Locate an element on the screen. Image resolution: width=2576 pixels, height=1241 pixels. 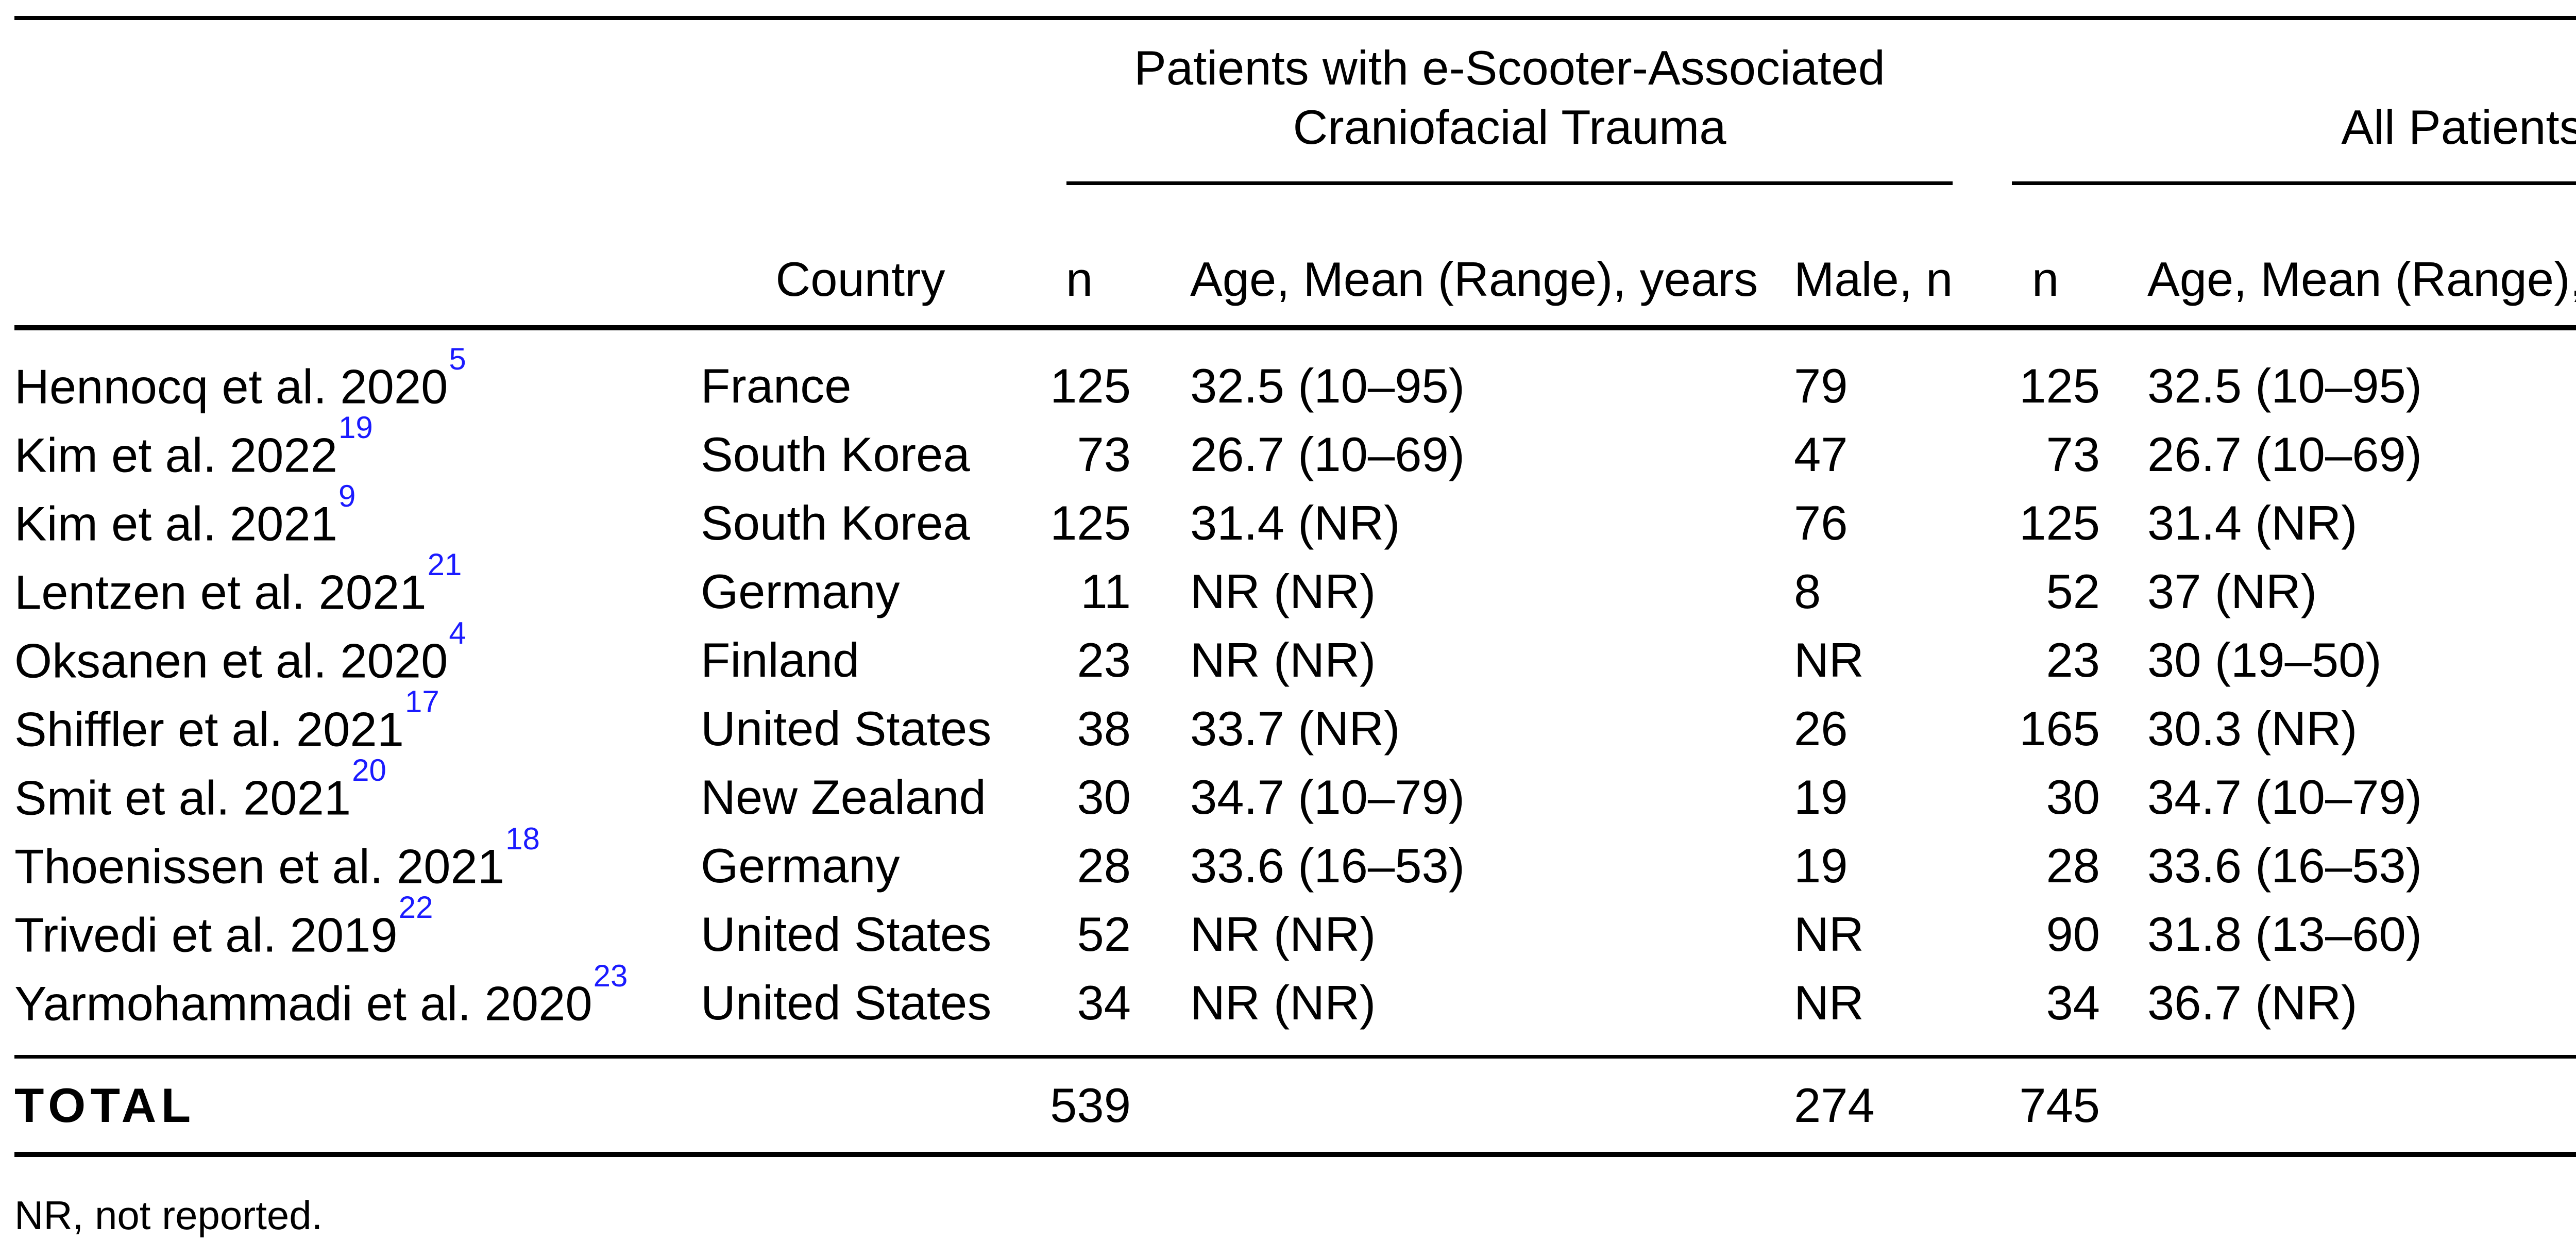
study-citation: Oksanen et al. 2020 is located at coordinates (231, 660).